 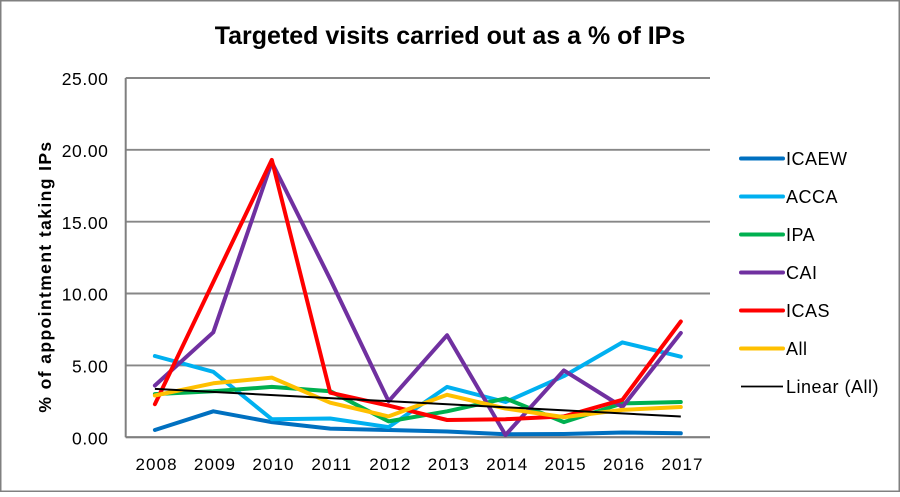 I want to click on svg-text: Linear (All), so click(x=832, y=387).